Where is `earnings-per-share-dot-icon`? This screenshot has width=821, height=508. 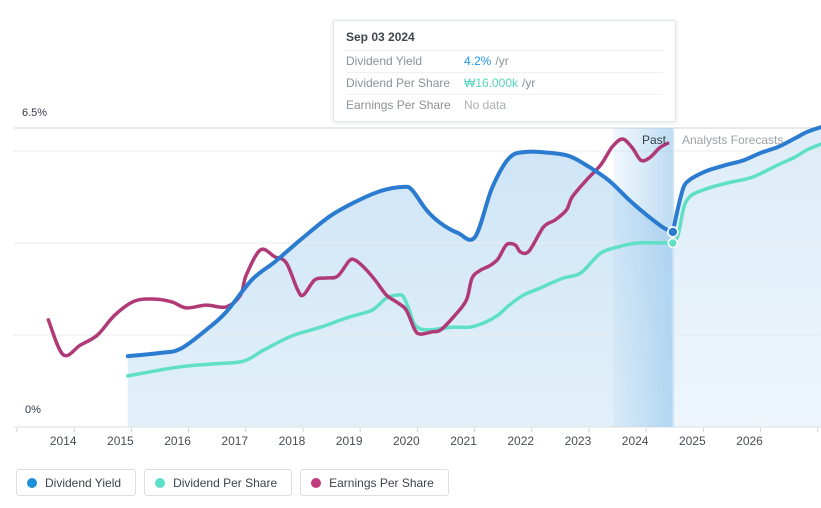 earnings-per-share-dot-icon is located at coordinates (316, 482).